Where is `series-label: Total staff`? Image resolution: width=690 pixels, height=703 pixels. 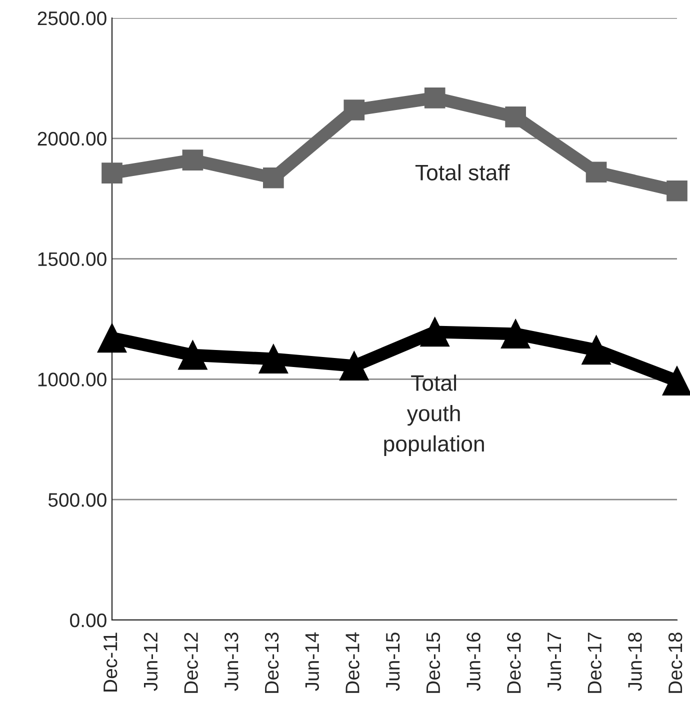 series-label: Total staff is located at coordinates (462, 172).